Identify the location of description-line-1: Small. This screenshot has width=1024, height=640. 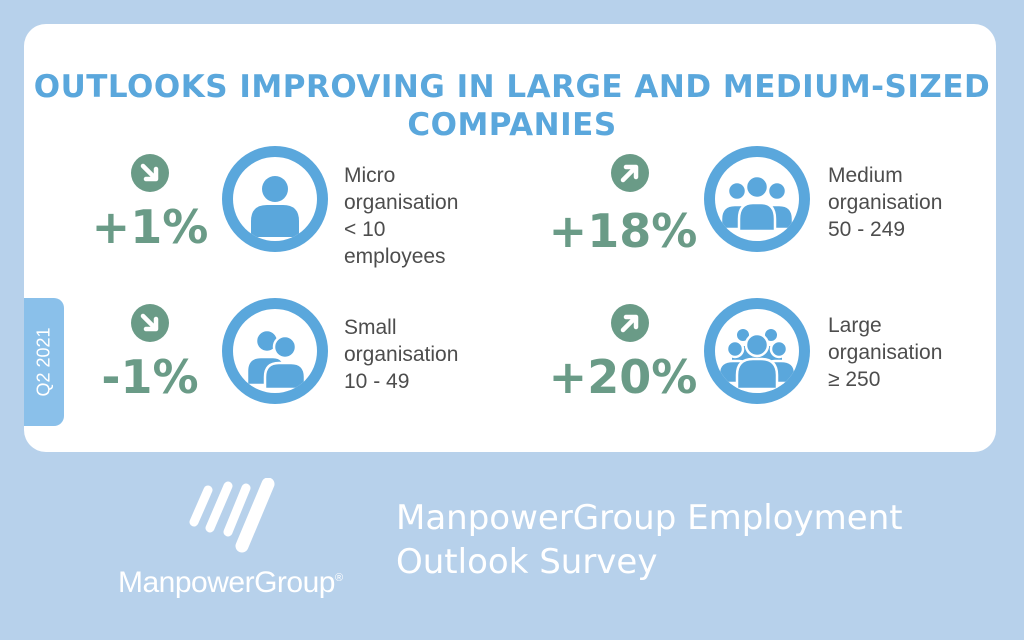
(370, 327).